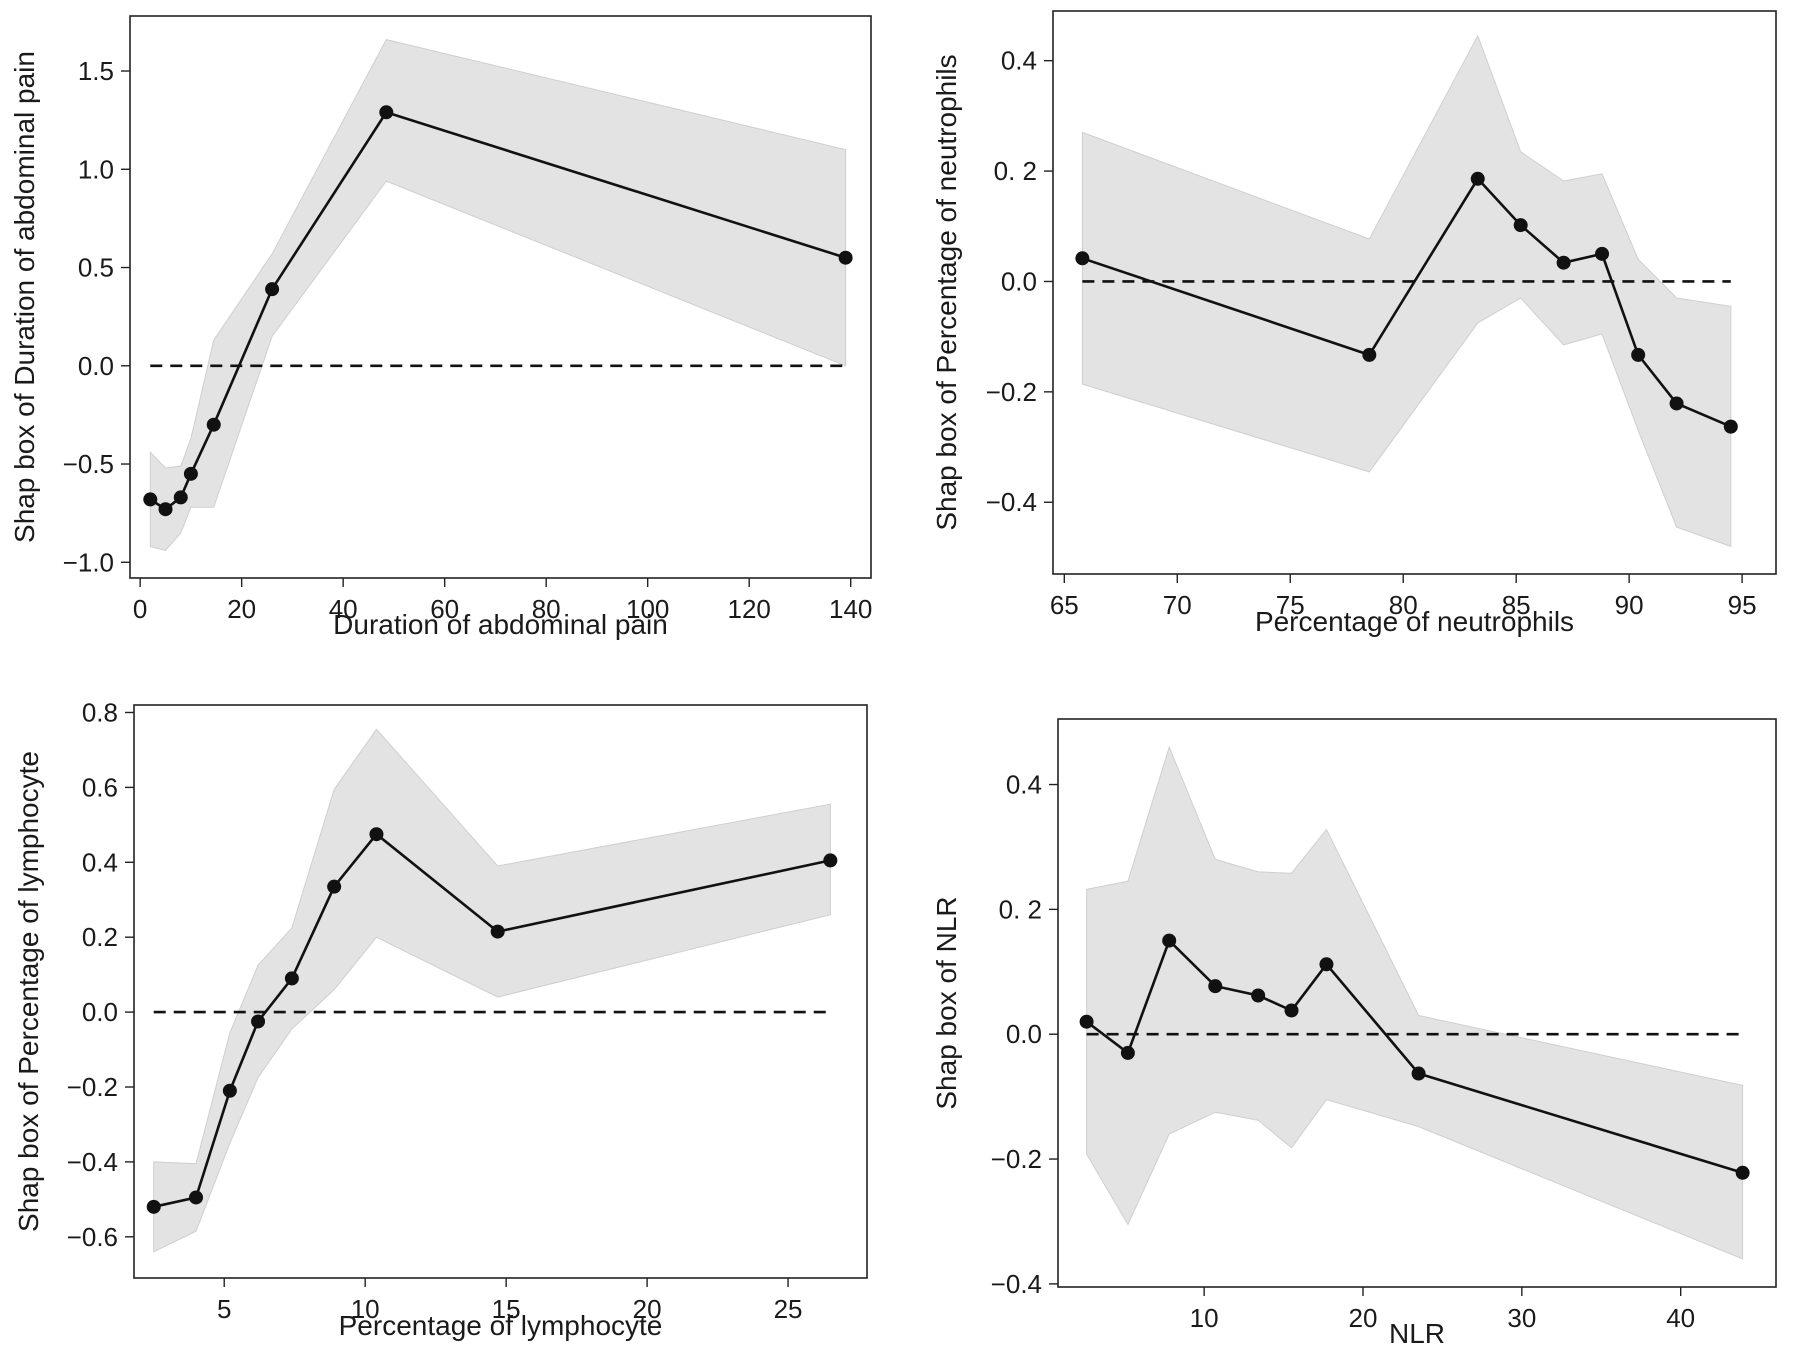  I want to click on x-tick-label: 60, so click(444, 609).